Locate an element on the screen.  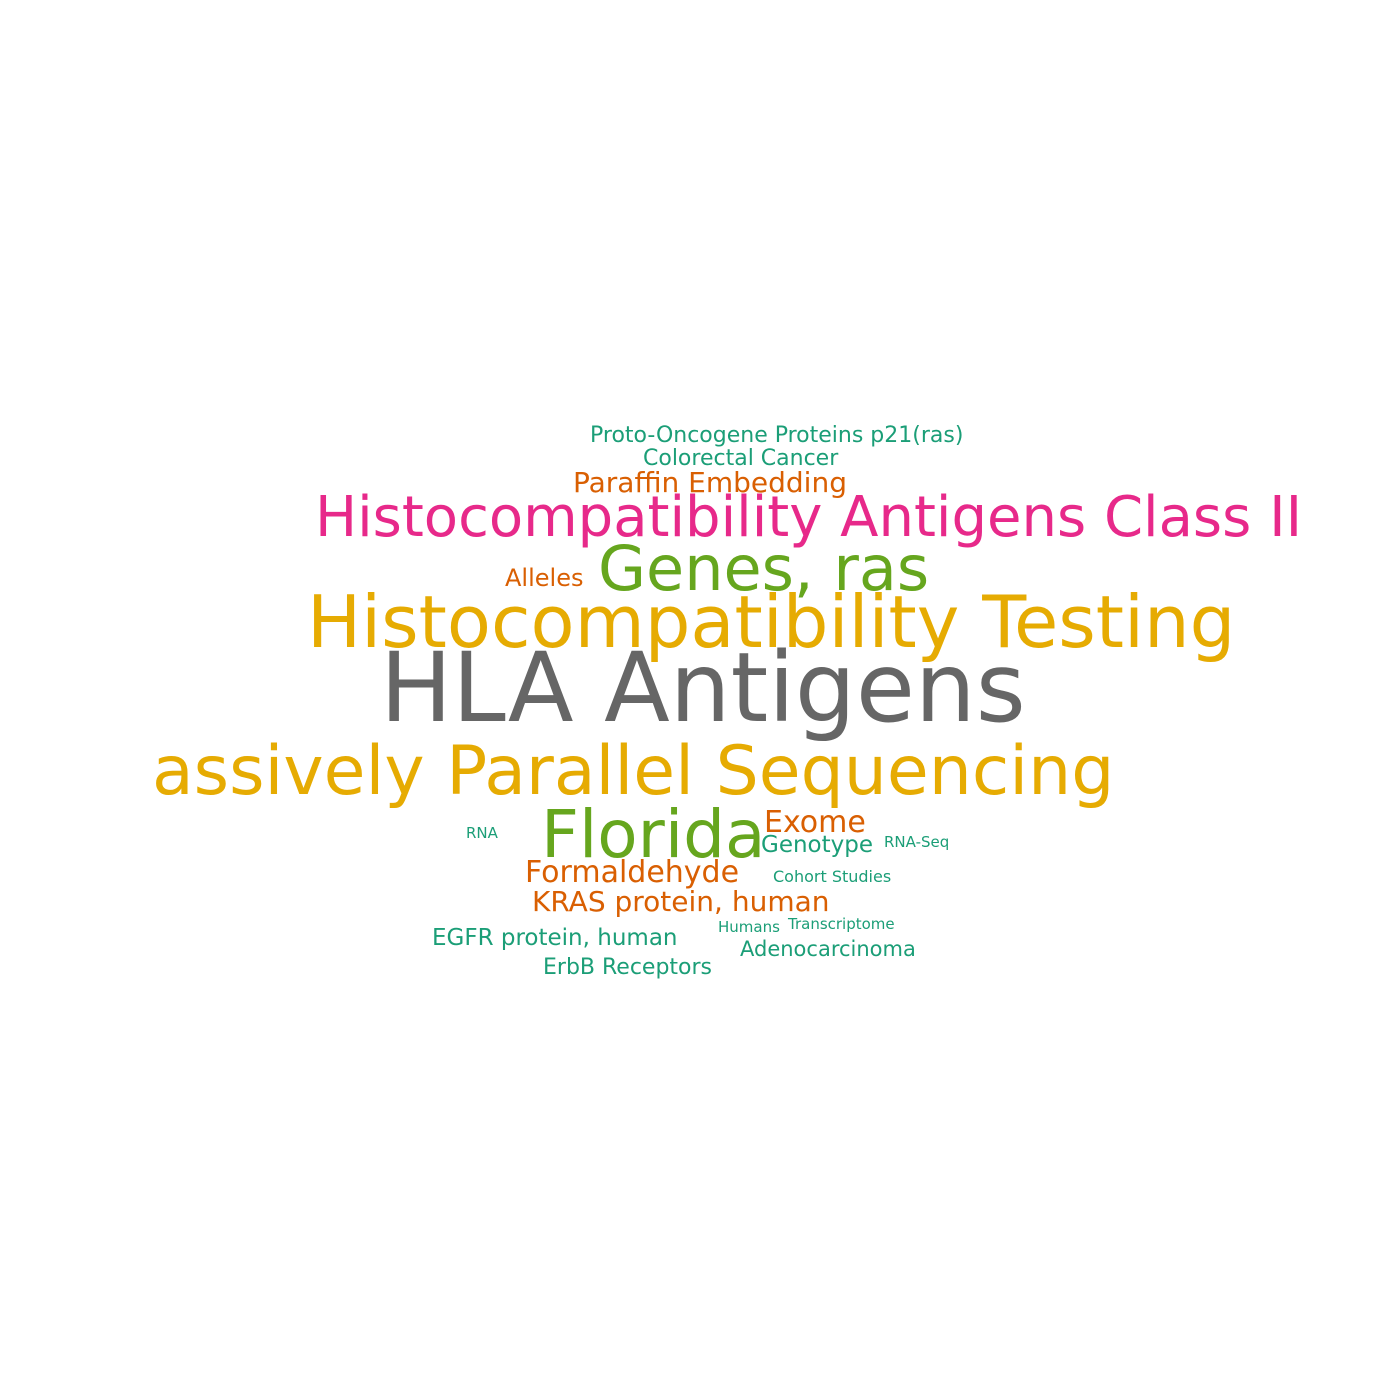
word-formaldehyde: Formaldehyde is located at coordinates (632, 872).